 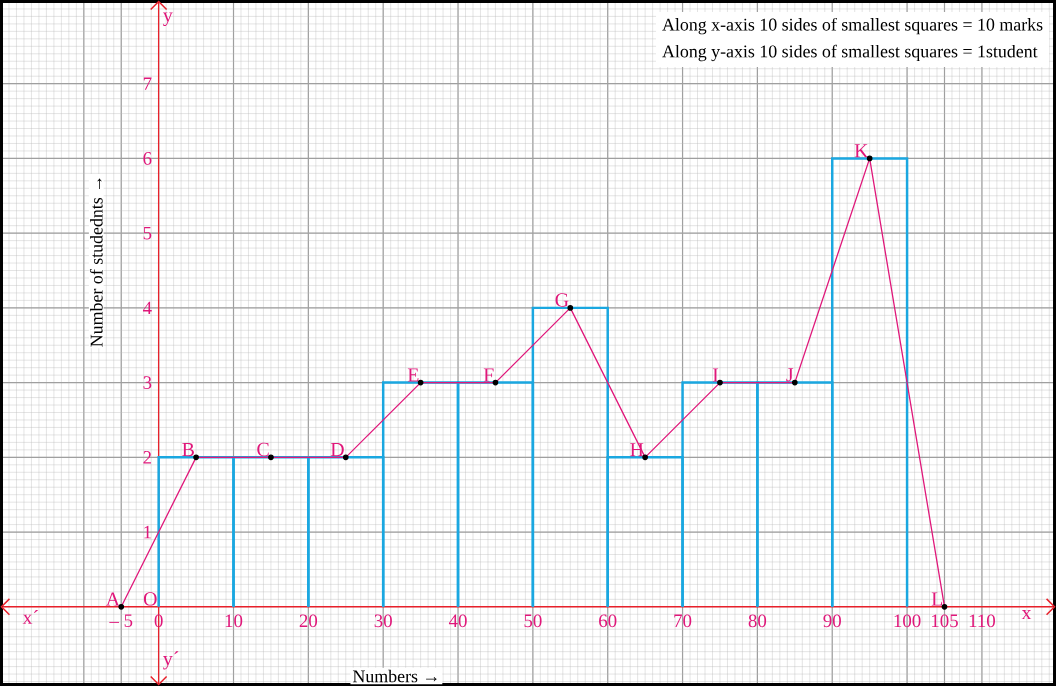 I want to click on x-tick-label: 70, so click(x=683, y=621).